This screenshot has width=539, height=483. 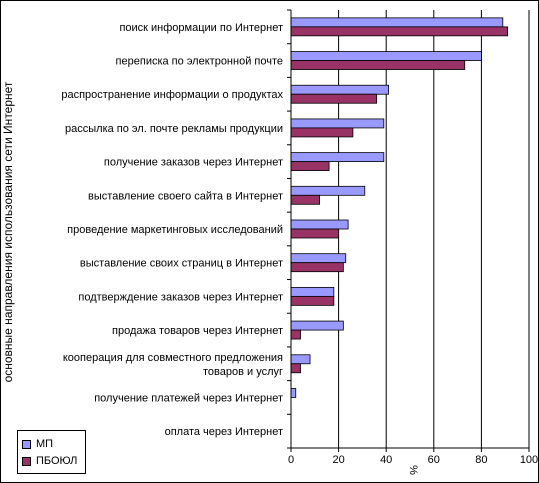 I want to click on category-label: получение заказов через Интернет, so click(x=193, y=163).